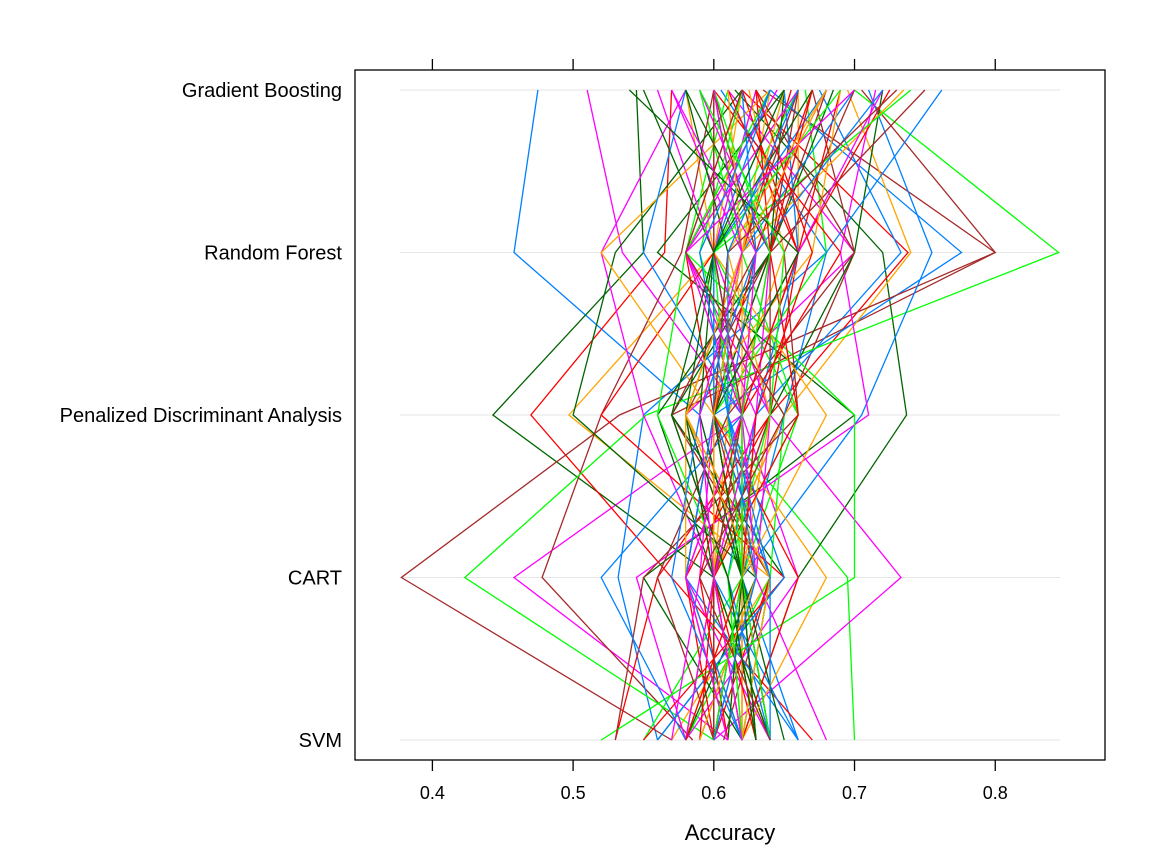 The height and width of the screenshot is (864, 1152). Describe the element at coordinates (320, 741) in the screenshot. I see `category-label: SVM` at that location.